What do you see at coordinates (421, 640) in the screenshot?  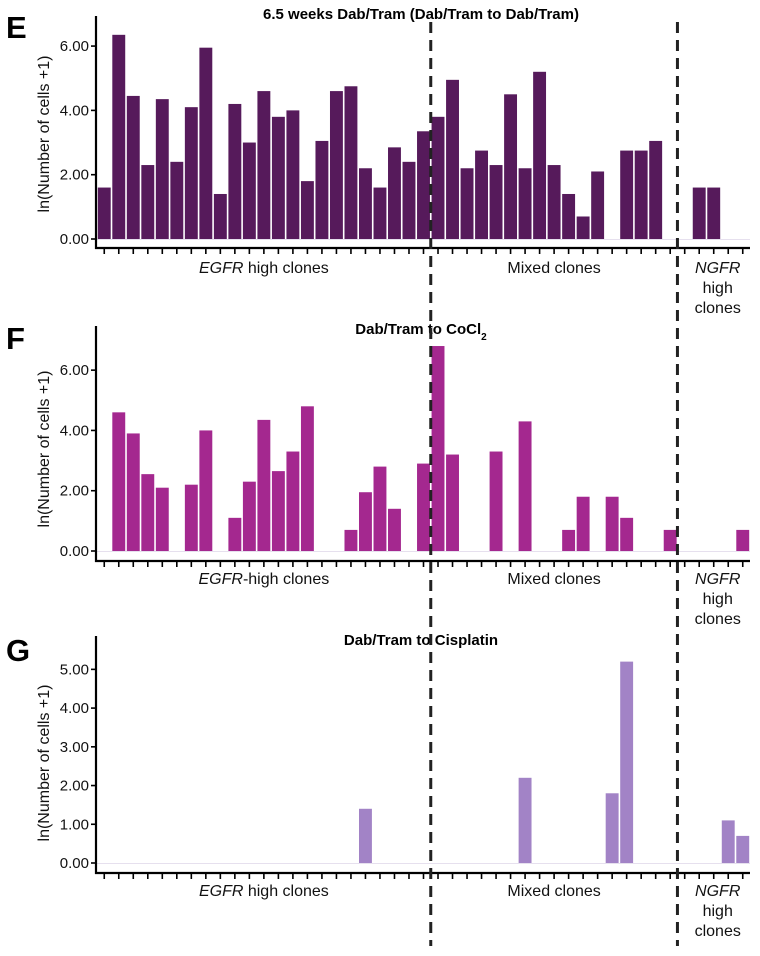 I see `chart-title: Dab/Tram to Cisplatin` at bounding box center [421, 640].